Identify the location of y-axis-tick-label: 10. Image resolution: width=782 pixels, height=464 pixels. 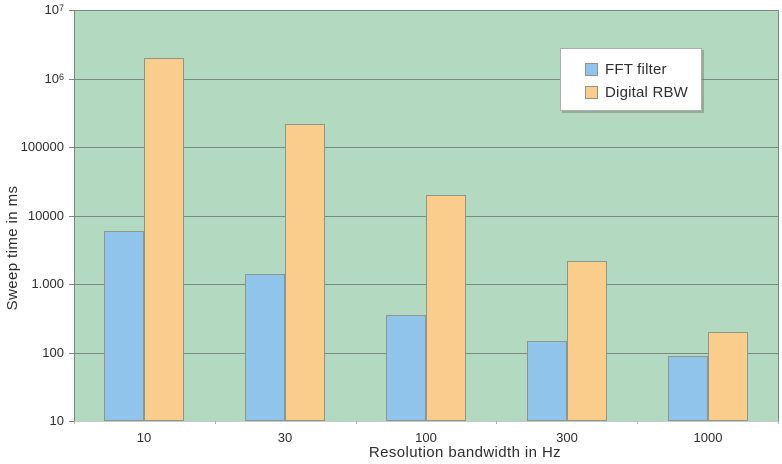
(56, 420).